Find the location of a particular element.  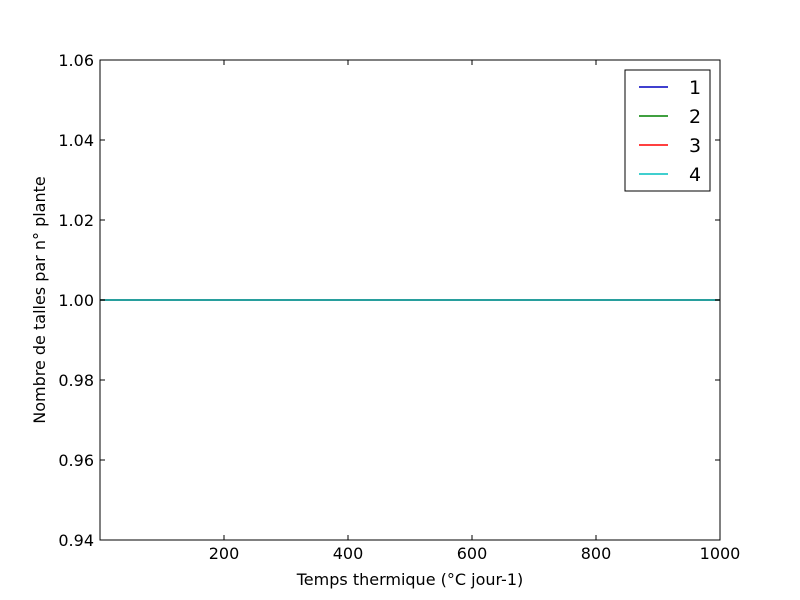

legend-label-2: 2 is located at coordinates (695, 117).